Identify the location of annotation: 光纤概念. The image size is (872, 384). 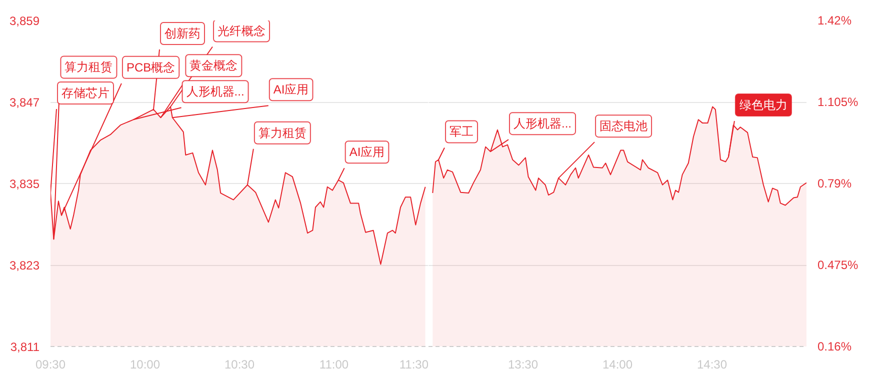
(242, 31).